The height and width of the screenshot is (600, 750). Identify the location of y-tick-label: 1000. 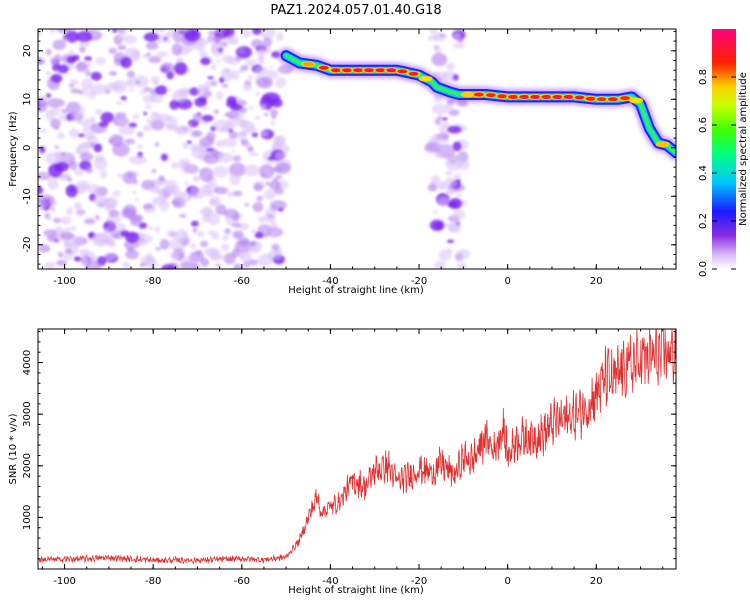
(27, 517).